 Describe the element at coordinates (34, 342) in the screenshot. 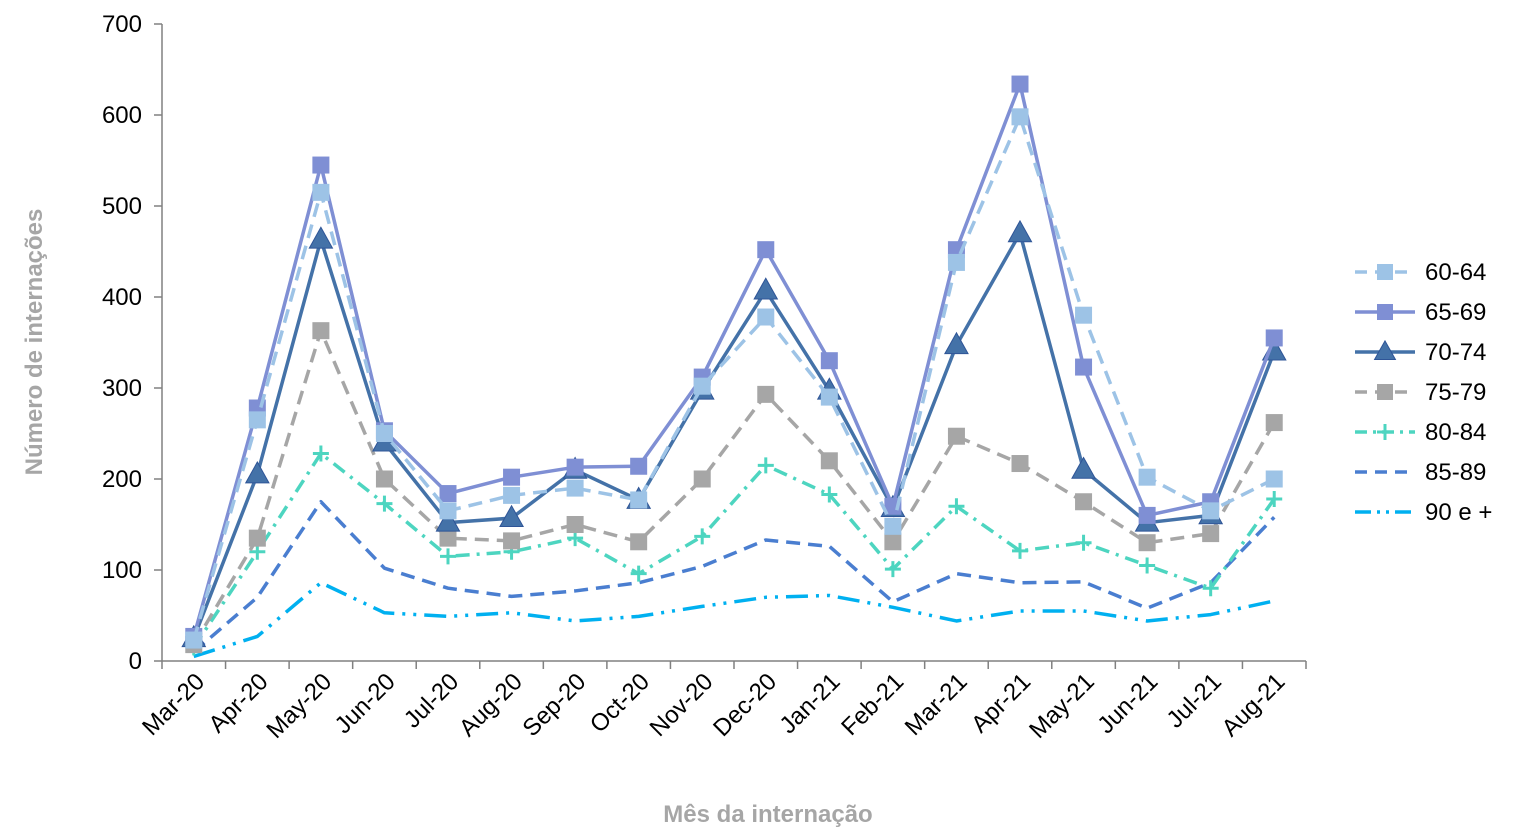

I see `y-axis-title: Número de internações` at that location.